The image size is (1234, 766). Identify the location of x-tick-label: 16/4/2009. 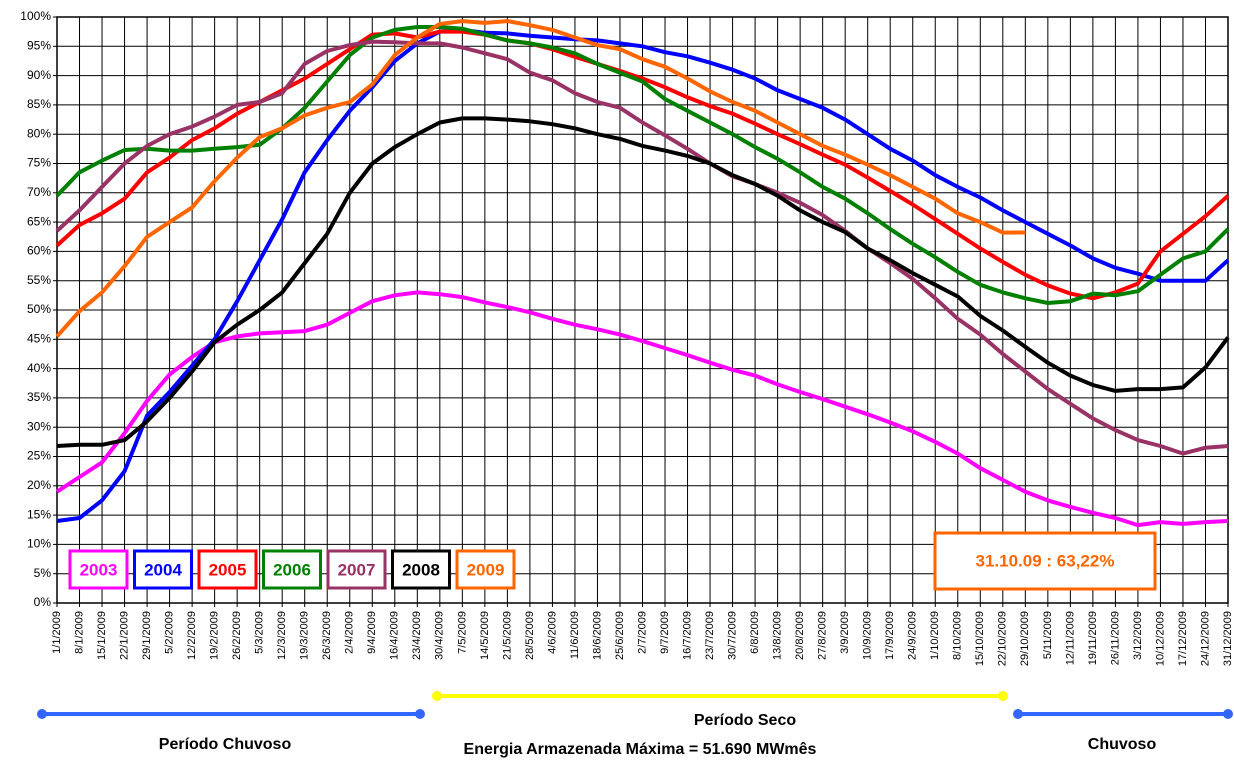
(395, 635).